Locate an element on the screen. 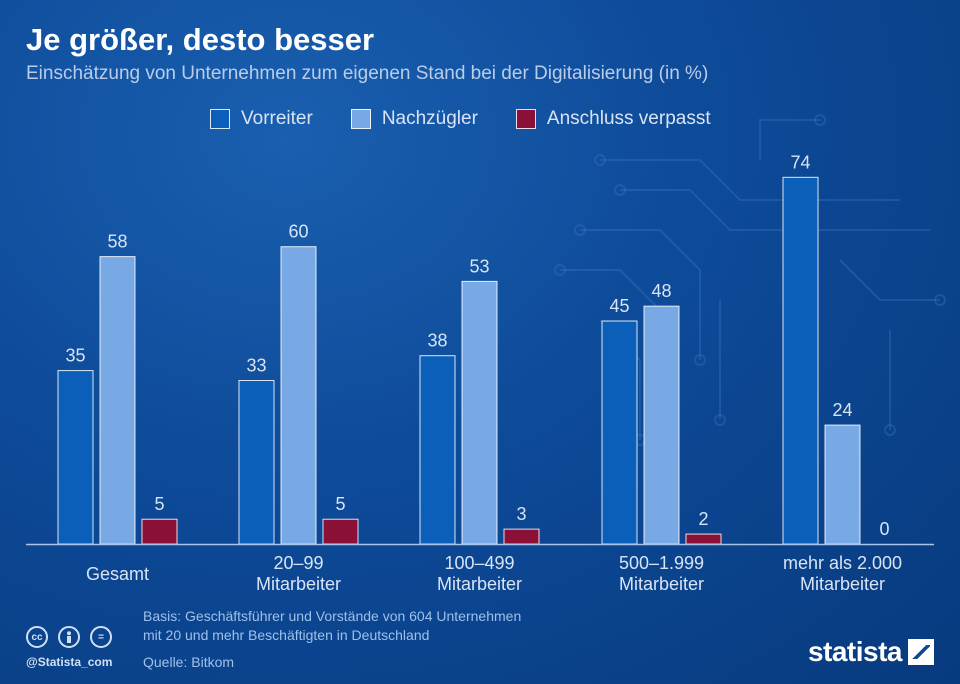 Image resolution: width=960 pixels, height=684 pixels. x-tick-label-1: 20–99 Mitarbeiter is located at coordinates (298, 573).